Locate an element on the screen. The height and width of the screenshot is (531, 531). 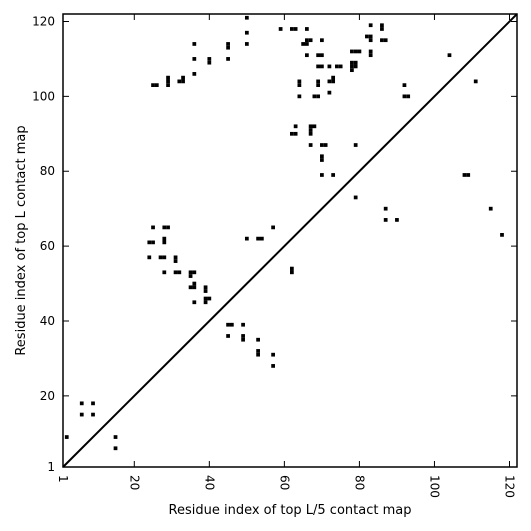
y-tick-label: 100 is located at coordinates (43, 96).